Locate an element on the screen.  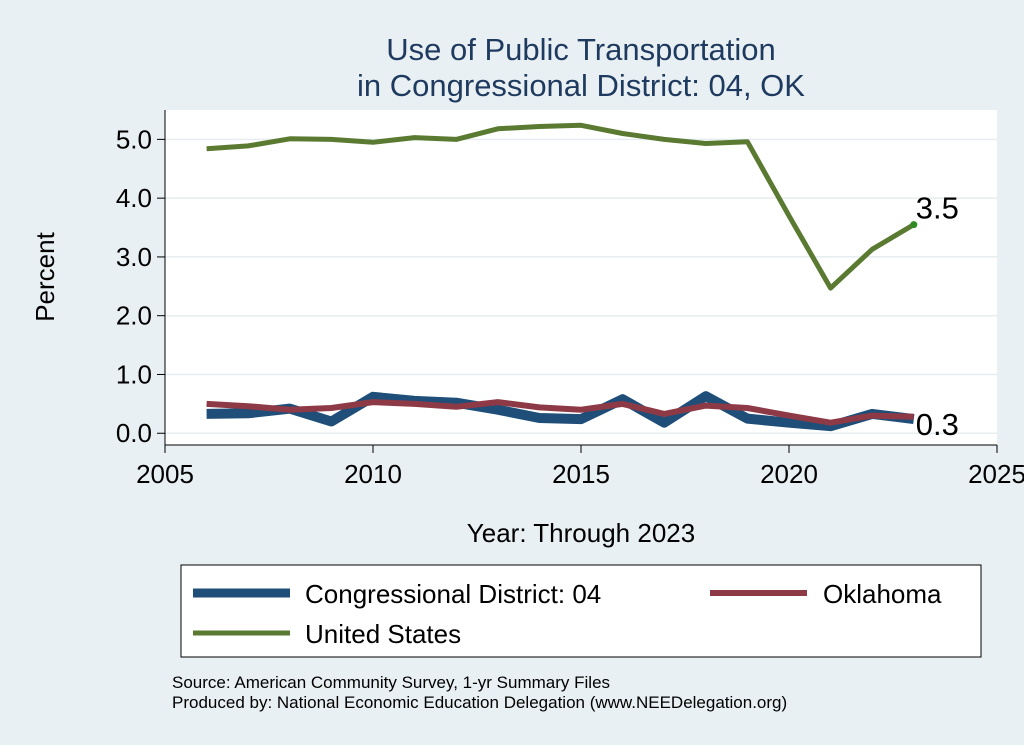
x-ticks: 2005 2010 2015 2020 2025 is located at coordinates (580, 467).